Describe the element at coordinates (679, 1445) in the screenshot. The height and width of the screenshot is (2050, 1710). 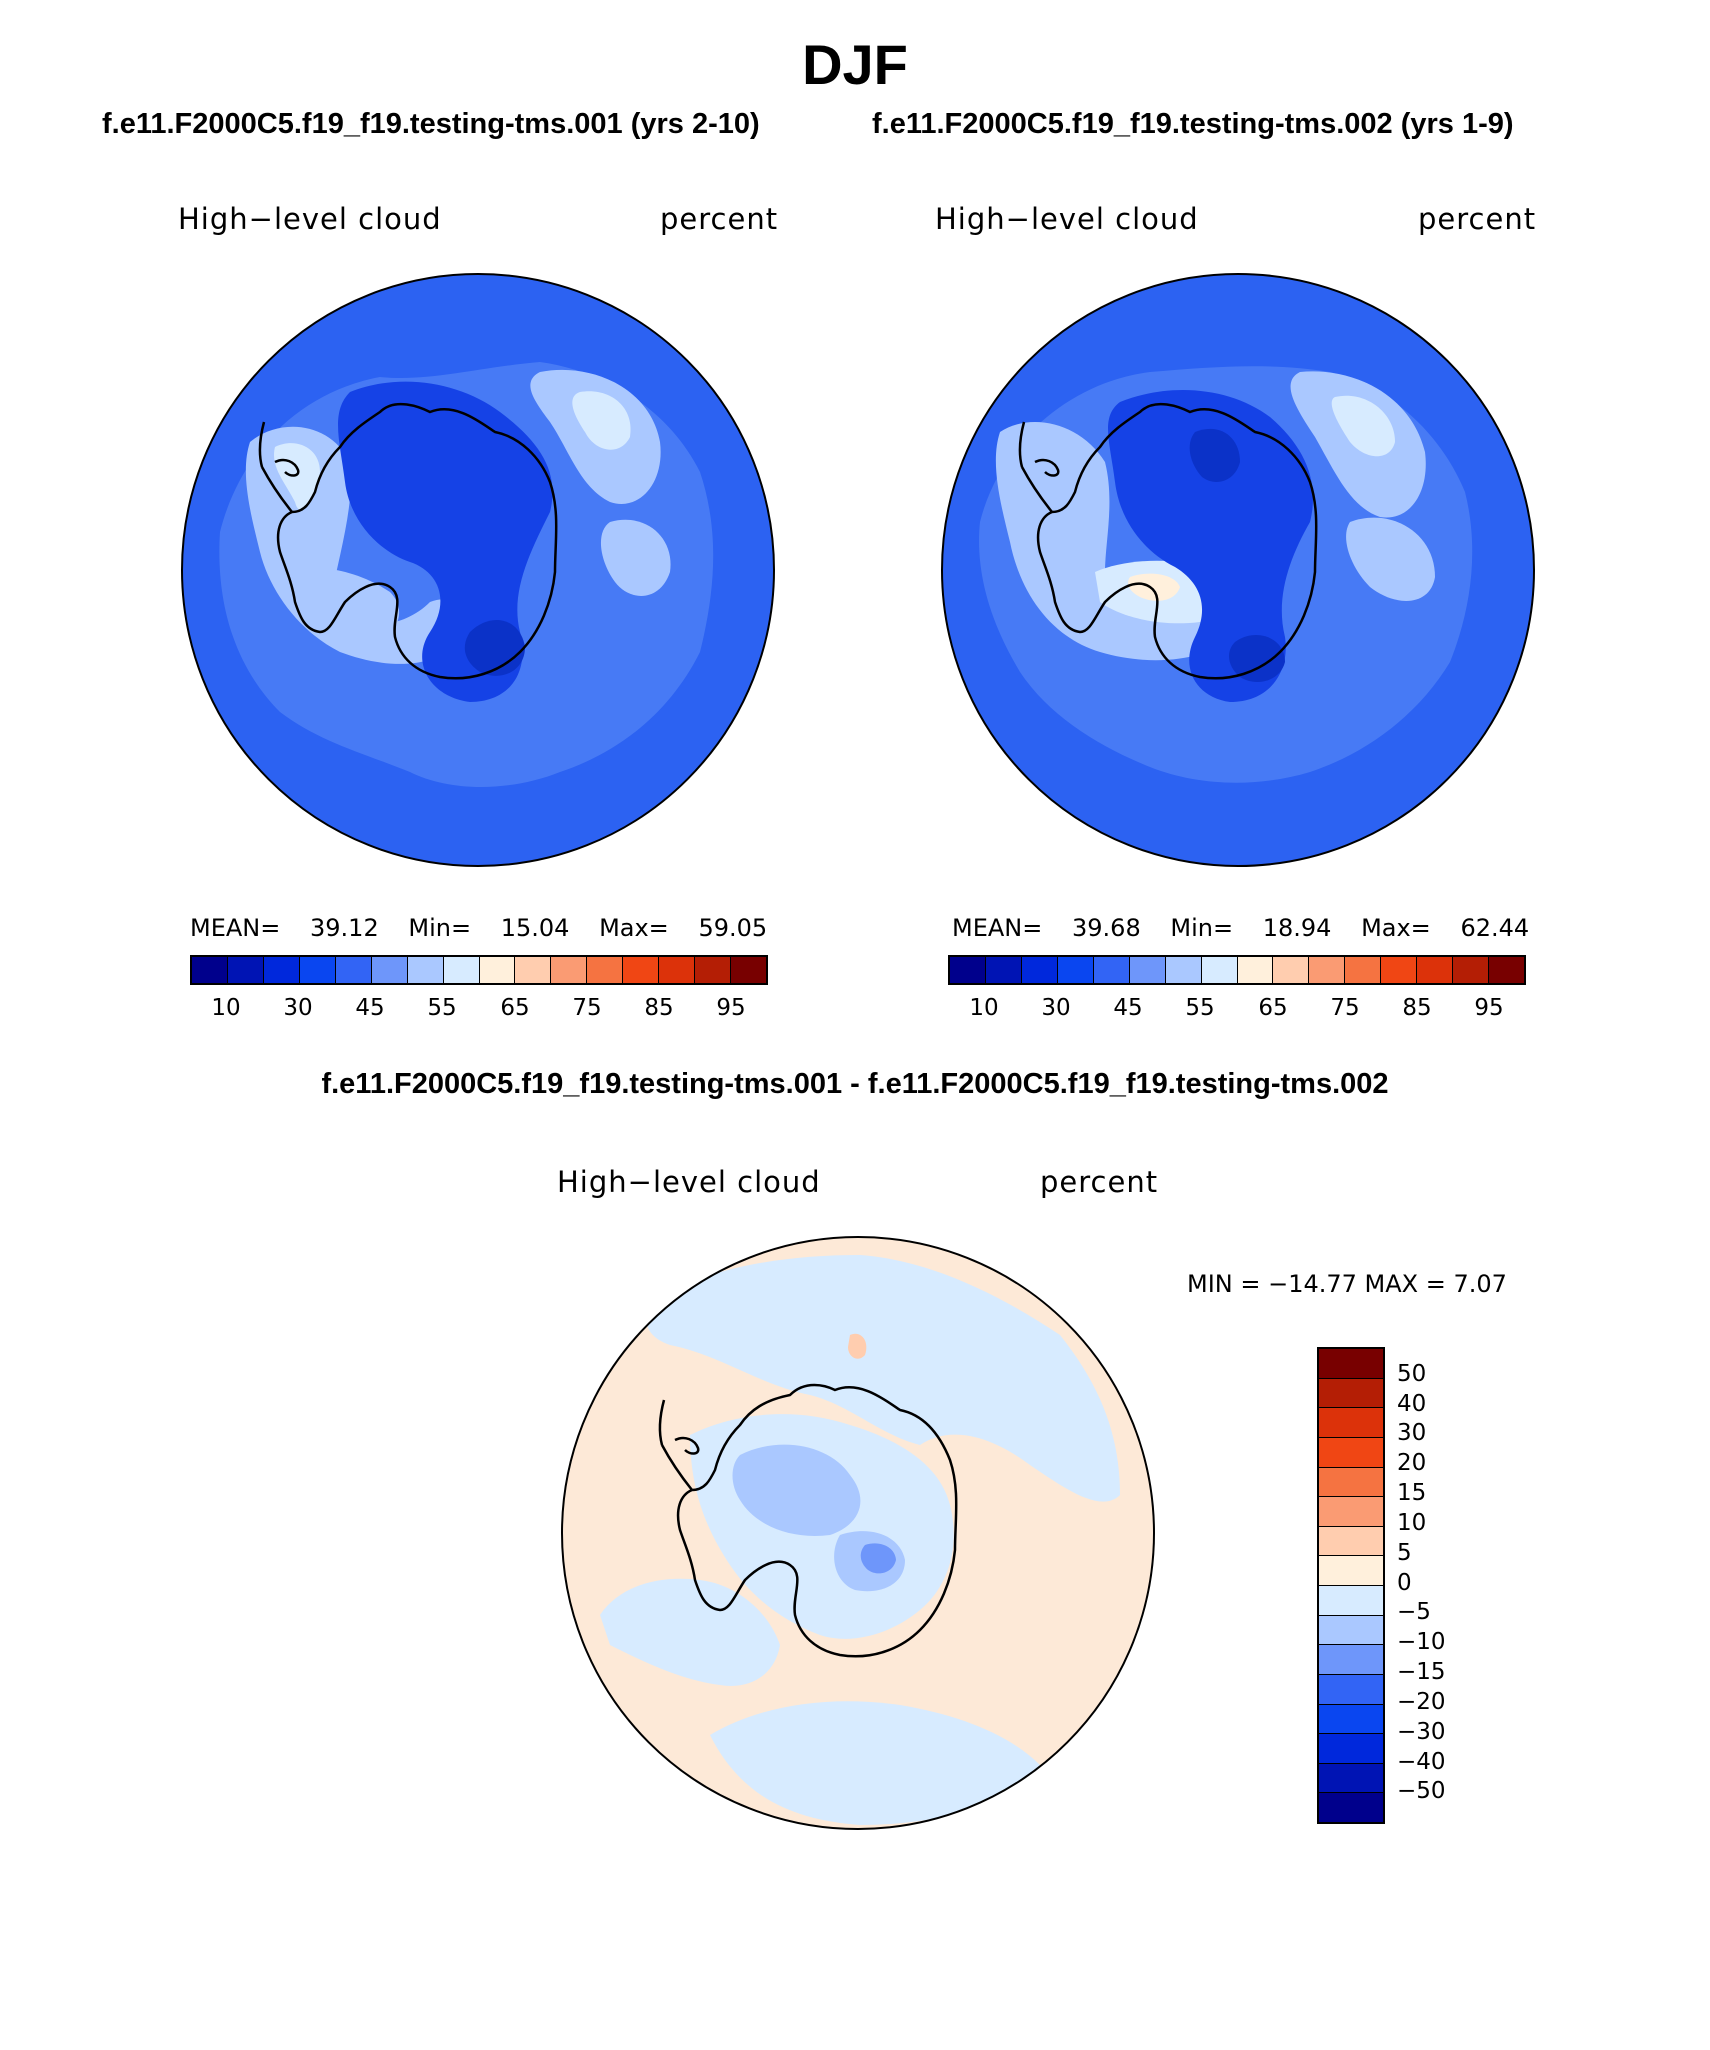
I see `diff-peninsula-coast` at that location.